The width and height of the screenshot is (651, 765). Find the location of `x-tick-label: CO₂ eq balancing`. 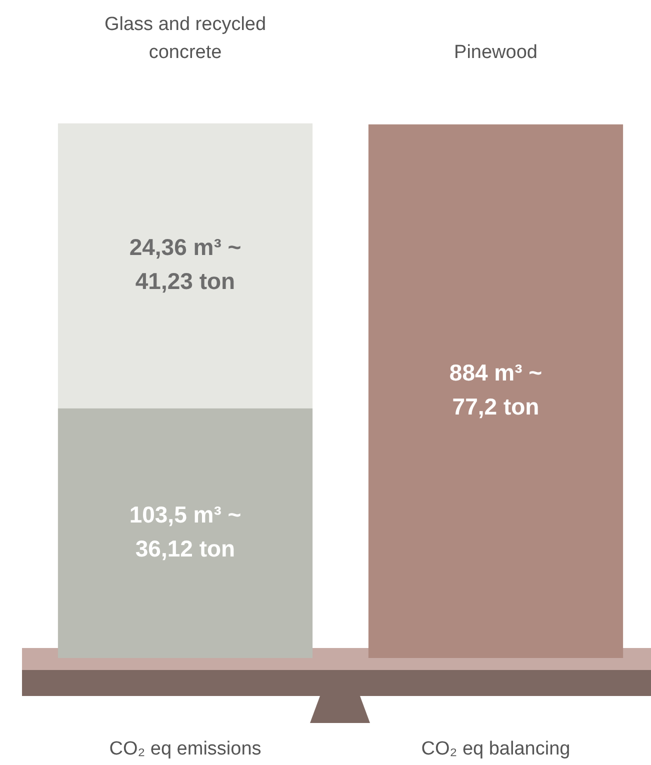

x-tick-label: CO₂ eq balancing is located at coordinates (495, 749).